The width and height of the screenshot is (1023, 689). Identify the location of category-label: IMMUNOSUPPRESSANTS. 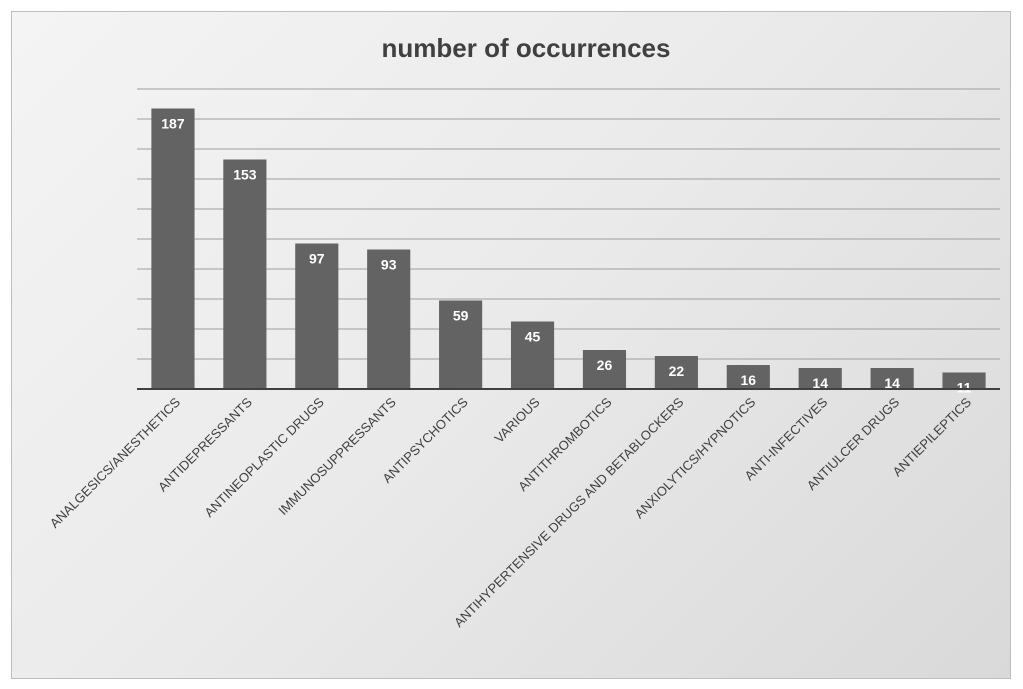
(337, 456).